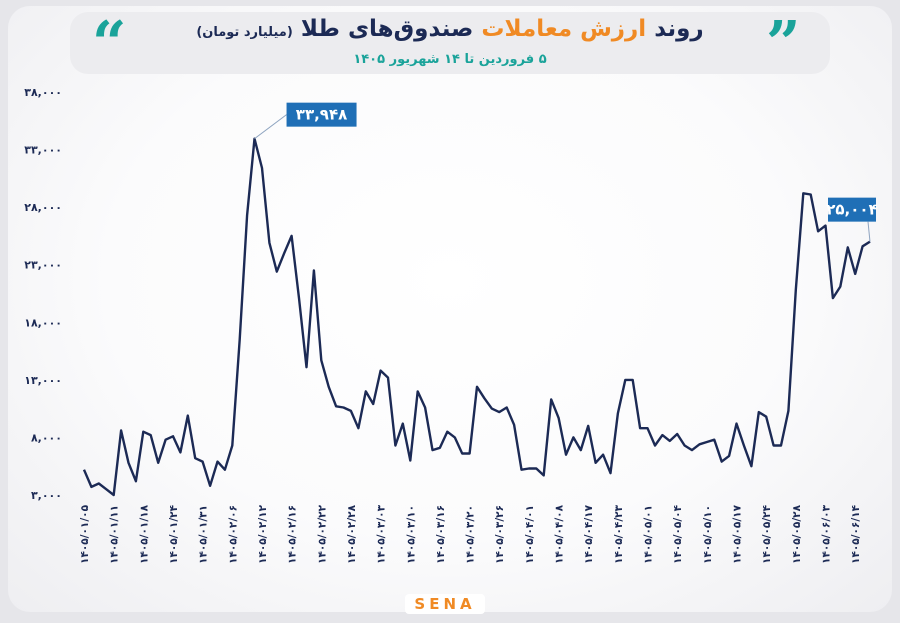  Describe the element at coordinates (263, 534) in the screenshot. I see `x-tick-label: ۱۴۰۵/۰۲/۱۲` at that location.